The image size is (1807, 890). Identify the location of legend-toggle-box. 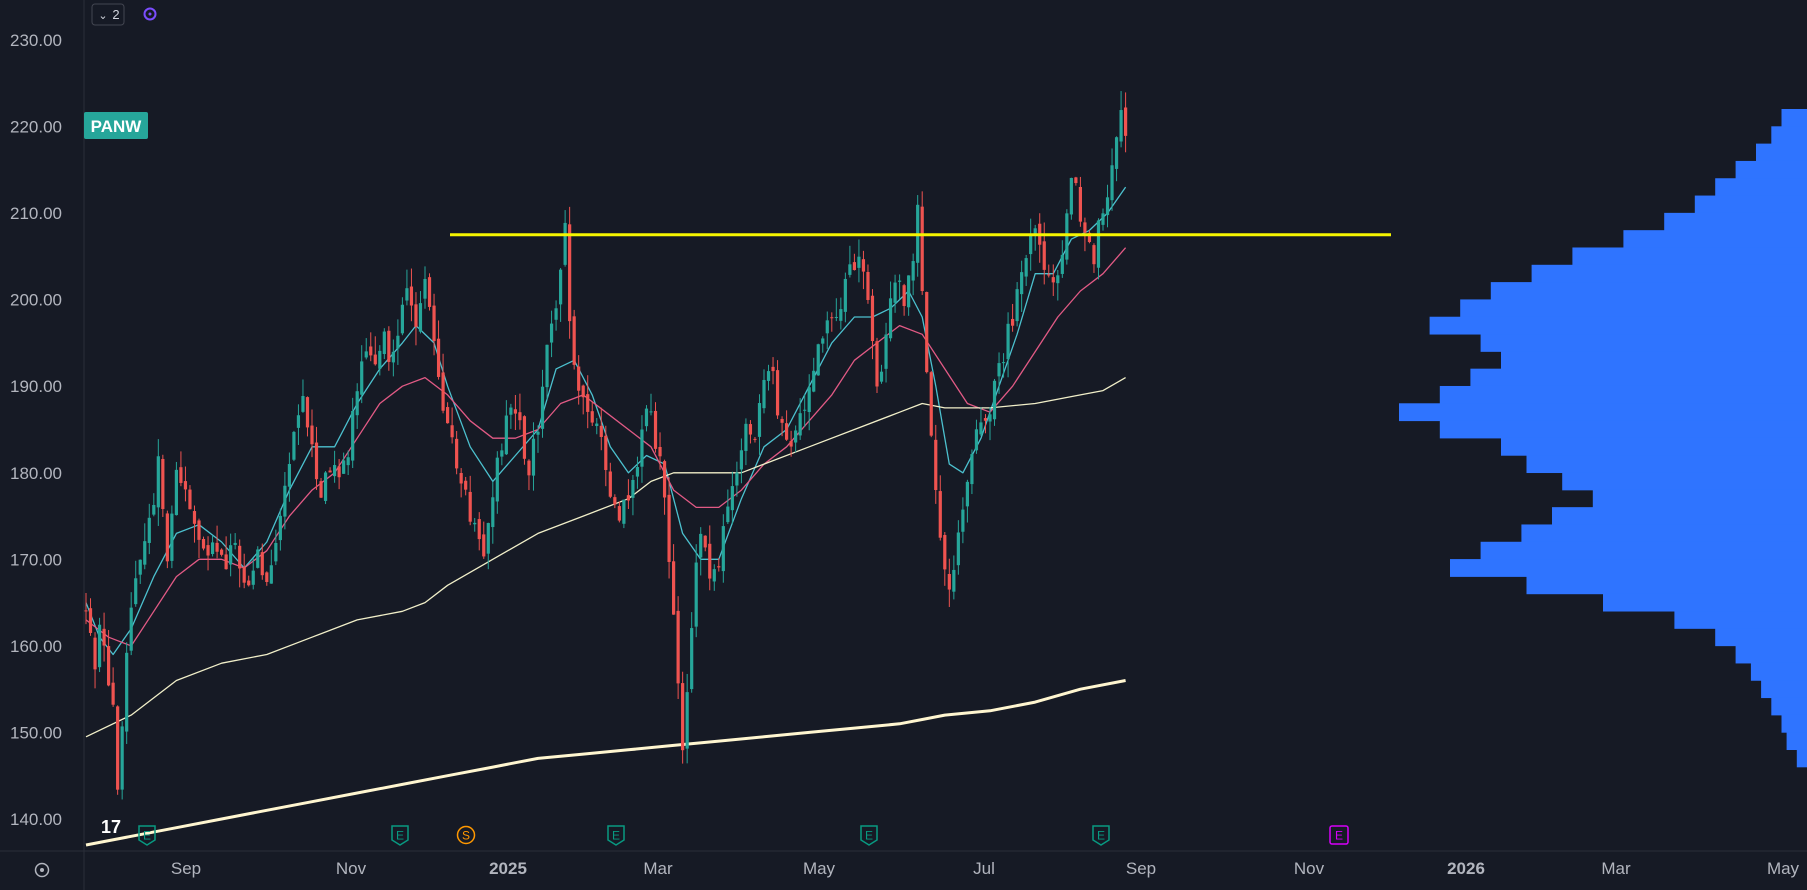
(108, 14).